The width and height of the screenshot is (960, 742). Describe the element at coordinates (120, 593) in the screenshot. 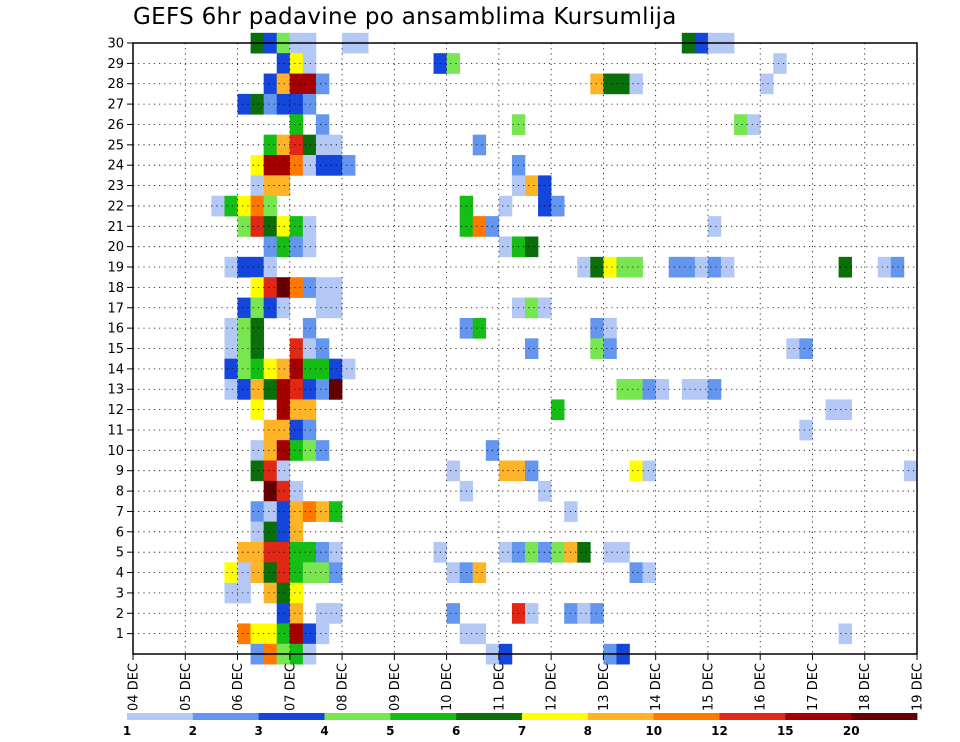

I see `y-tick-label: 3` at that location.